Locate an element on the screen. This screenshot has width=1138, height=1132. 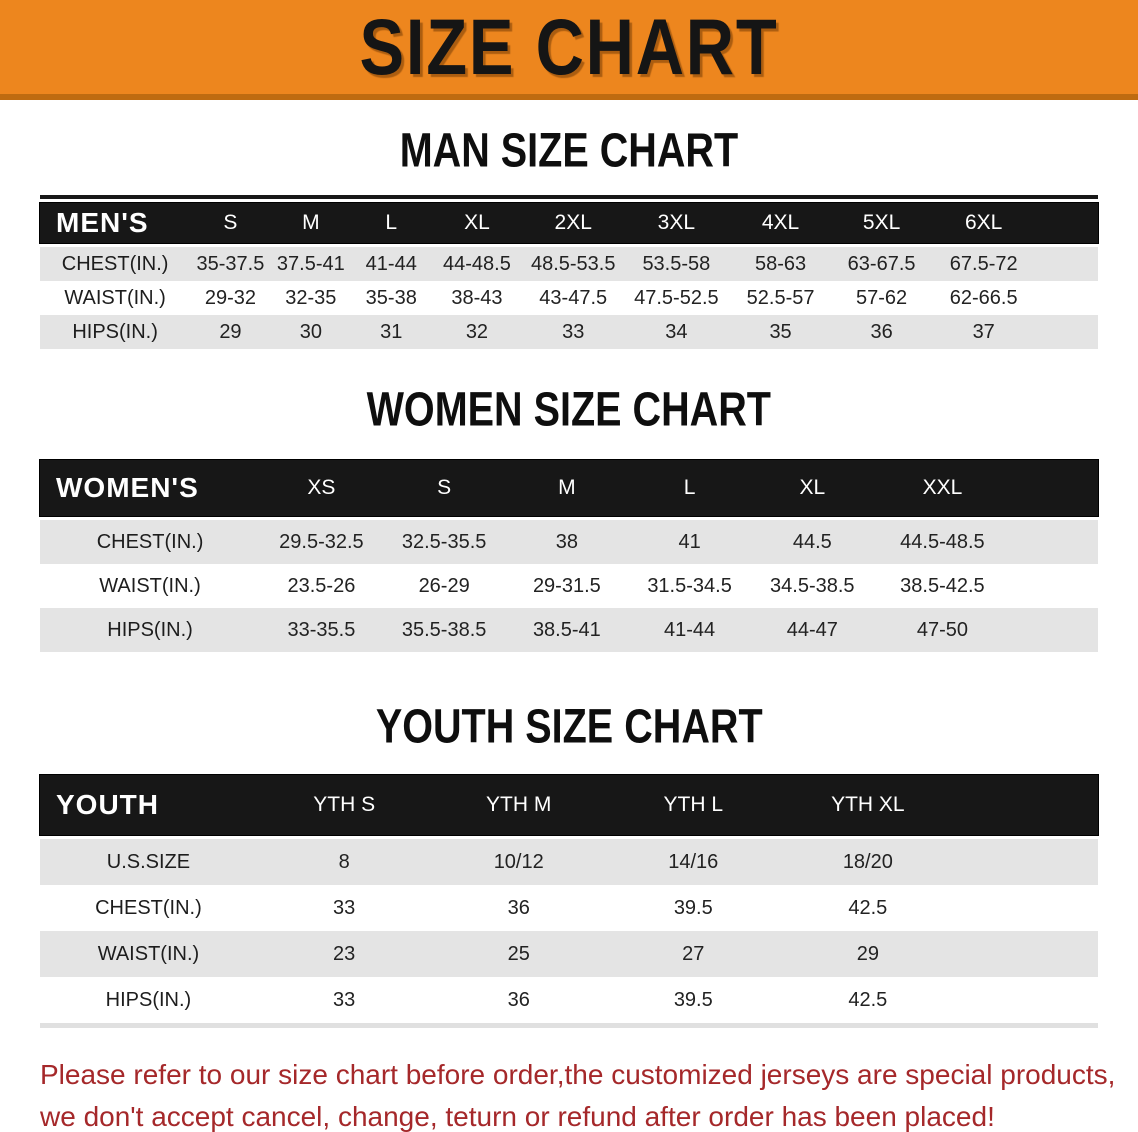
value-cell: 27 is located at coordinates (693, 953).